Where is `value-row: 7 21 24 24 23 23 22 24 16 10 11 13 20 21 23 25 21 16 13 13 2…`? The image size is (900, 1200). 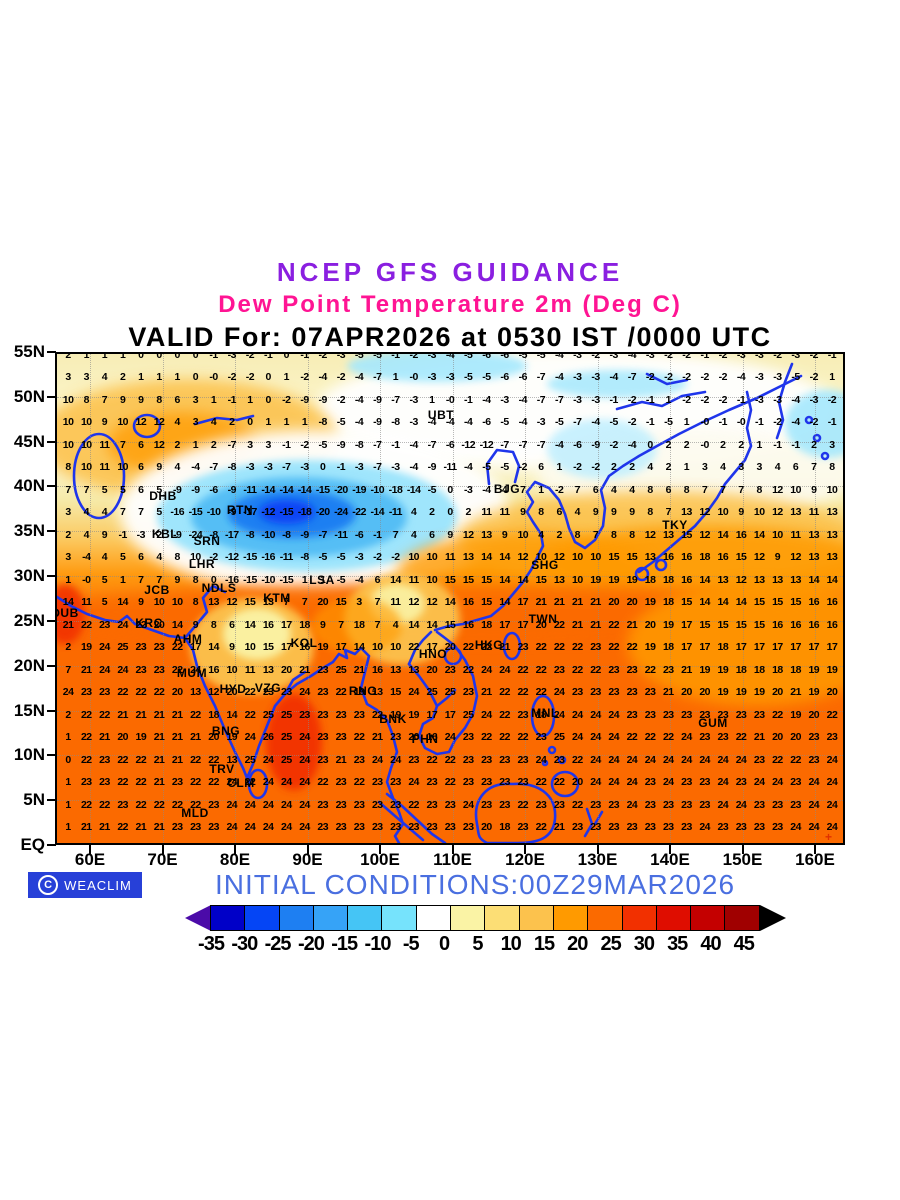
value-row: 7 21 24 24 23 23 22 24 16 10 11 13 20 21 23 25 21 16 13 13 2… is located at coordinates (450, 670).